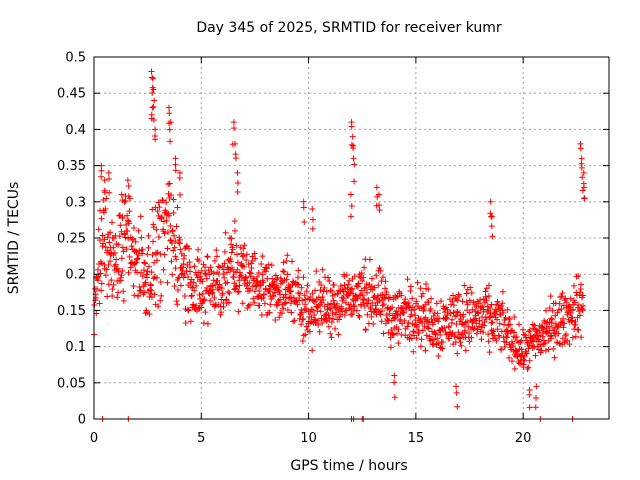 This screenshot has height=480, width=640. What do you see at coordinates (71, 311) in the screenshot?
I see `y-tick-label: 0.15` at bounding box center [71, 311].